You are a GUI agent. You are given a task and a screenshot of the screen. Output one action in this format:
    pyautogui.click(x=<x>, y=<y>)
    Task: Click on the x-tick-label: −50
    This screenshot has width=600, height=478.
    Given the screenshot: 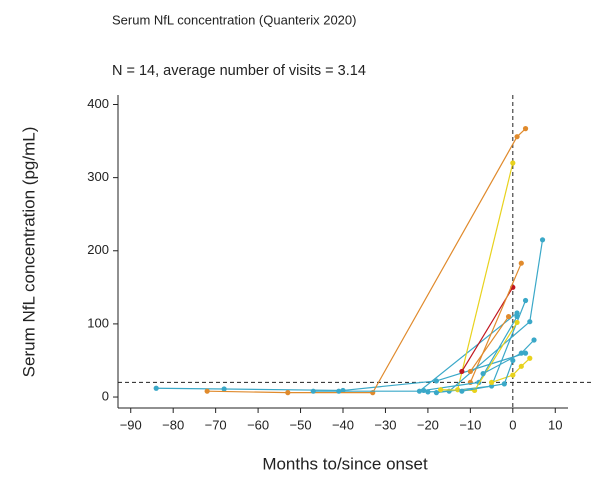 What is the action you would take?
    pyautogui.click(x=301, y=424)
    